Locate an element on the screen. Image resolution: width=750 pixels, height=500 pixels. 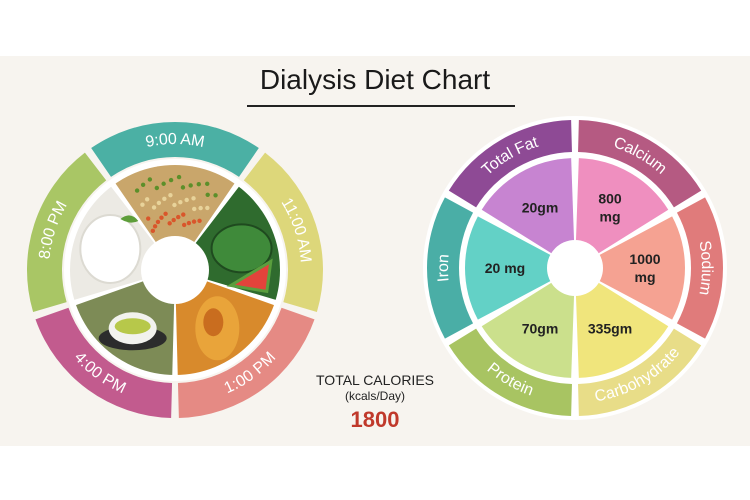
food-photos is located at coordinates (175, 270).